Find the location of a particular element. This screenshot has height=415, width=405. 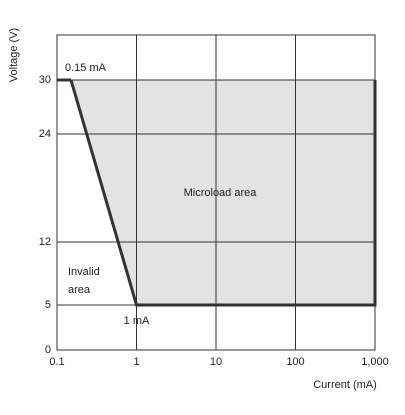

y-tick-label: 5 is located at coordinates (48, 305).